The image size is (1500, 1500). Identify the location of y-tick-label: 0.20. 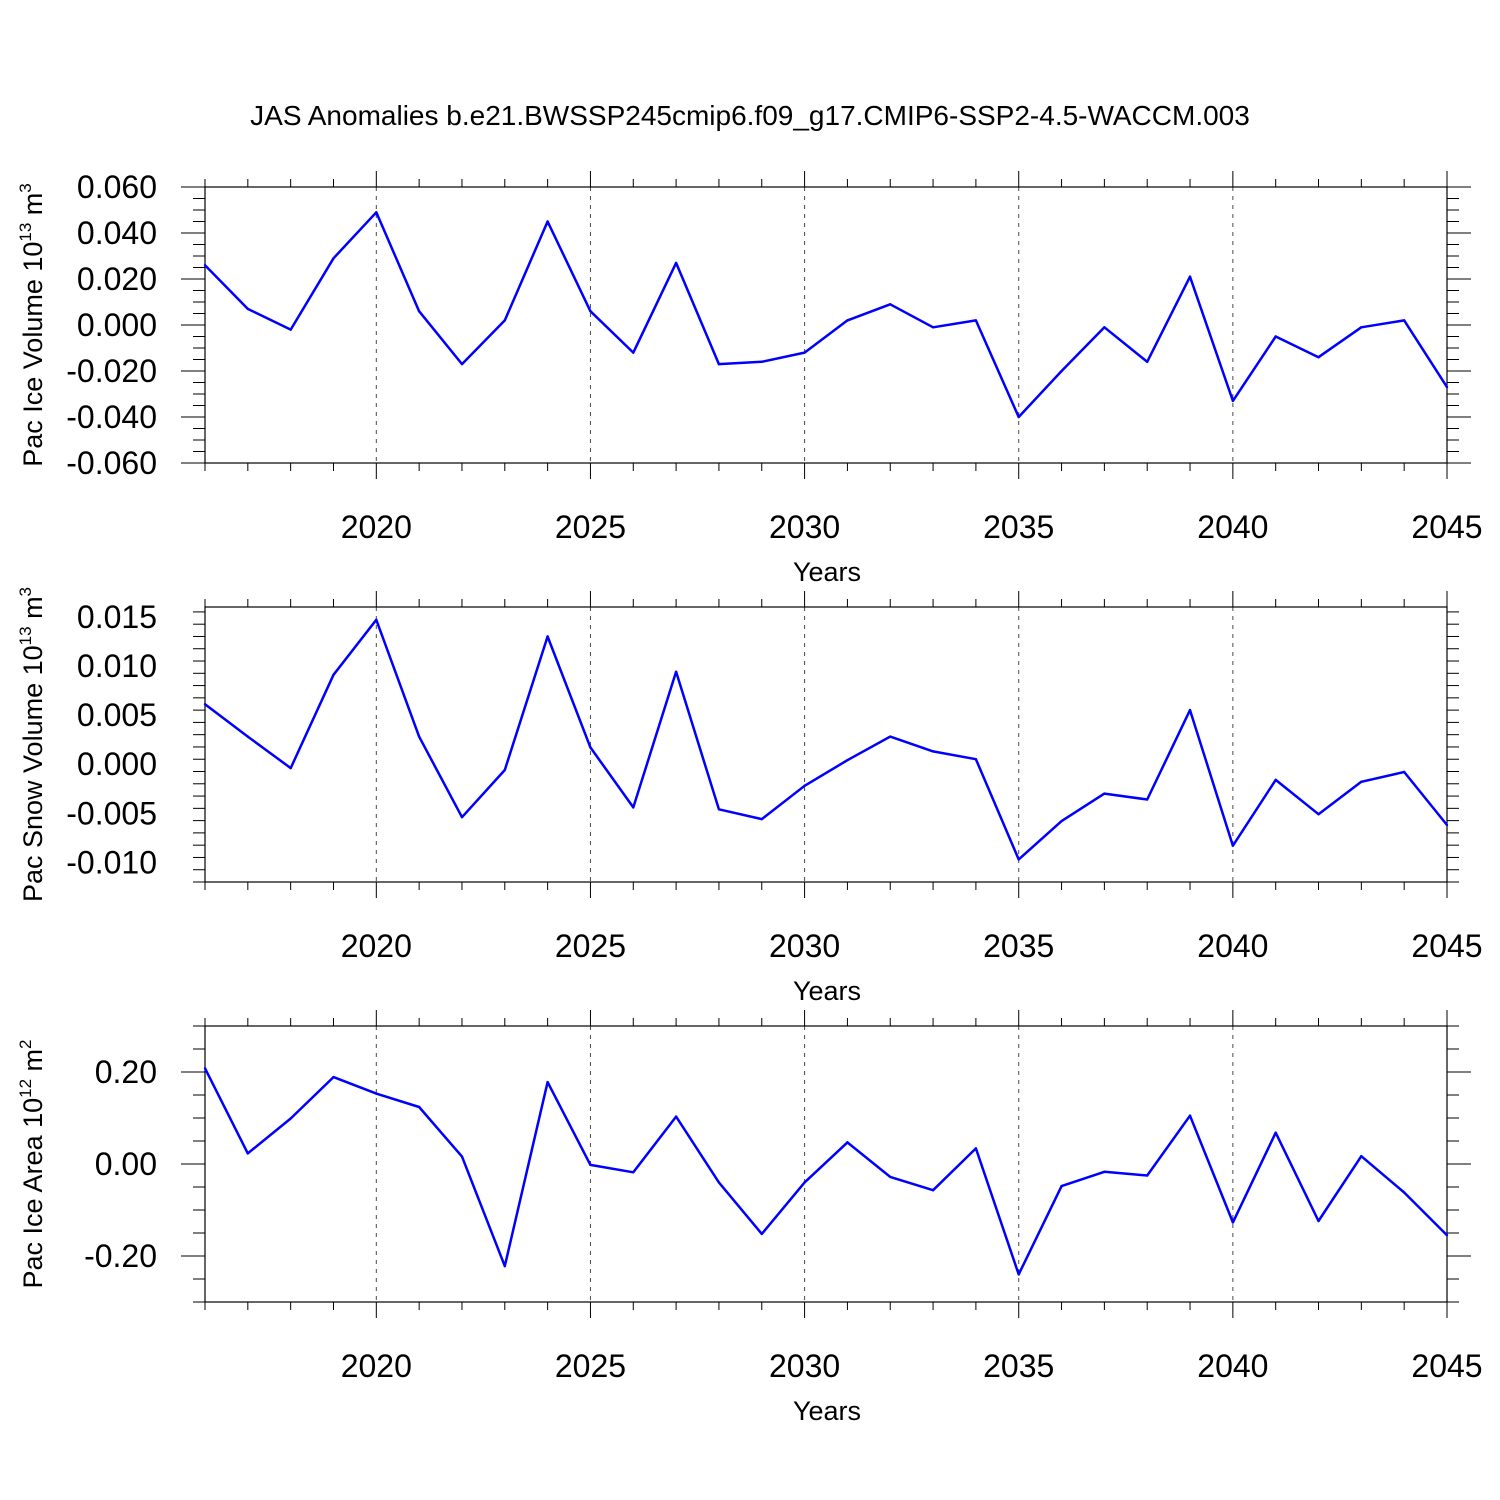
(126, 1072).